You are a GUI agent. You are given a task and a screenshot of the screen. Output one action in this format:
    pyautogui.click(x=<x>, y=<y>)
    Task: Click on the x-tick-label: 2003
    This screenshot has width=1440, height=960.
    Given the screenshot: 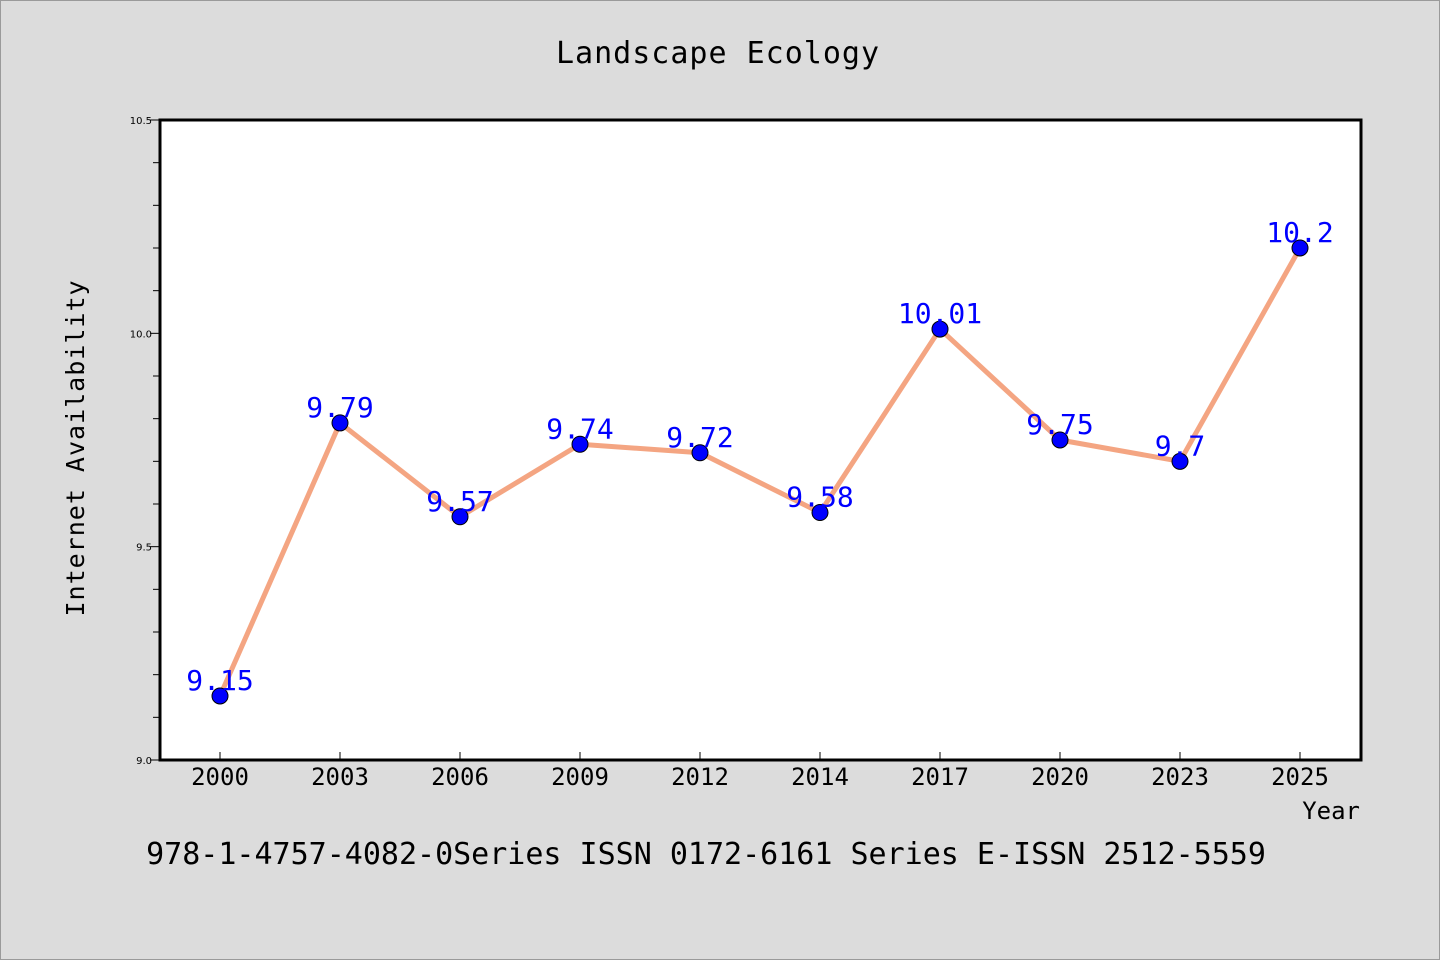 What is the action you would take?
    pyautogui.click(x=340, y=777)
    